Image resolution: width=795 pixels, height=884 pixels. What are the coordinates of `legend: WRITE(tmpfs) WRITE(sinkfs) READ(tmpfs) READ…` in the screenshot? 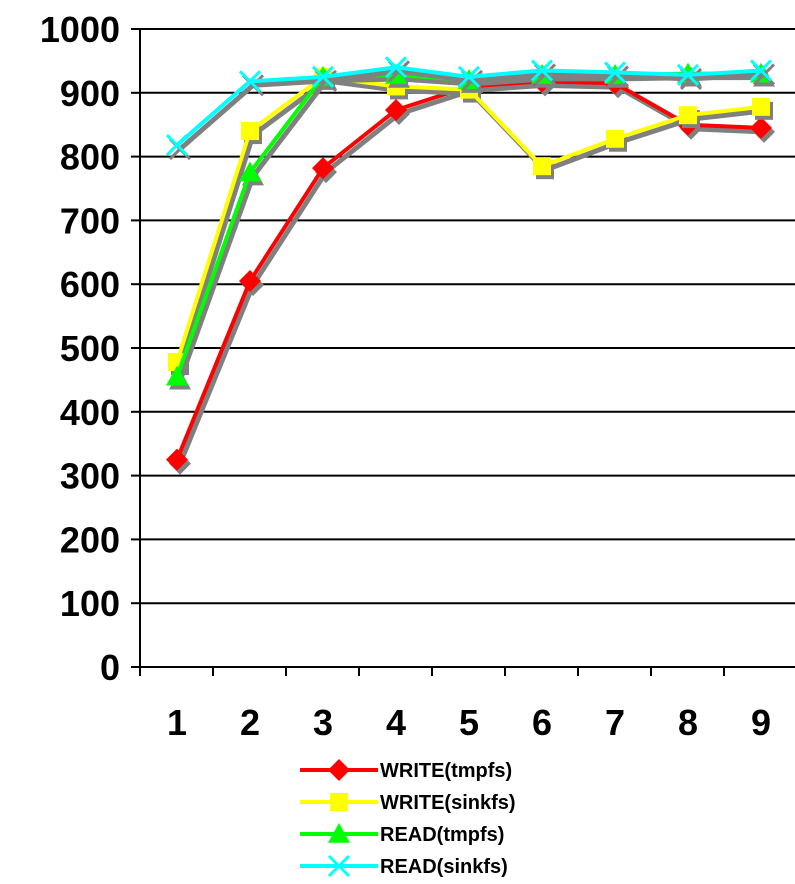 It's located at (408, 818).